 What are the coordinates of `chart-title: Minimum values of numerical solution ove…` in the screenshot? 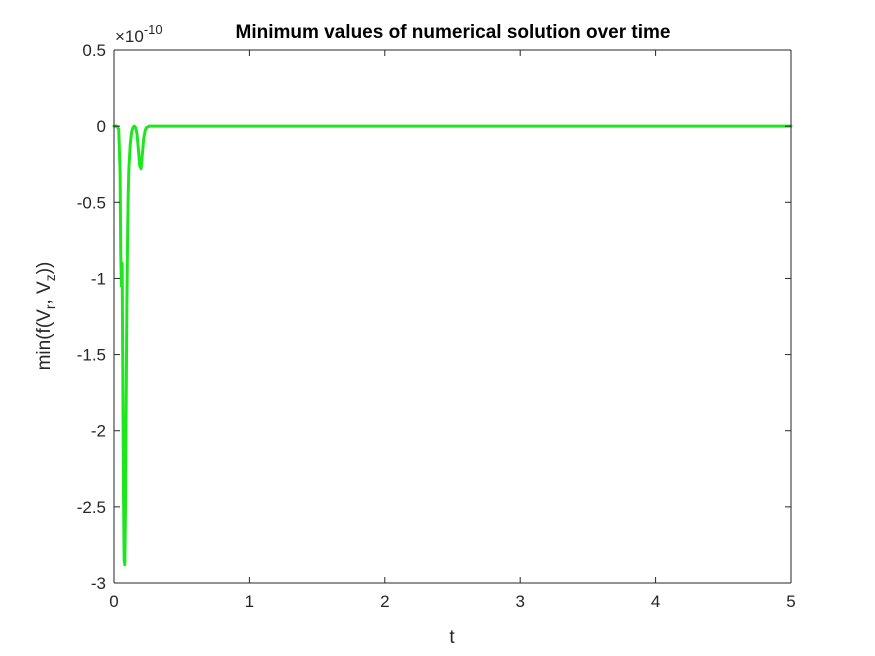 It's located at (453, 32).